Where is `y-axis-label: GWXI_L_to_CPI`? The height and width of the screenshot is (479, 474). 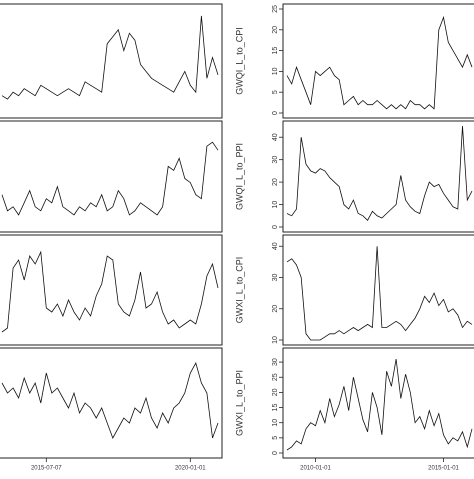 y-axis-label: GWXI_L_to_CPI is located at coordinates (239, 290).